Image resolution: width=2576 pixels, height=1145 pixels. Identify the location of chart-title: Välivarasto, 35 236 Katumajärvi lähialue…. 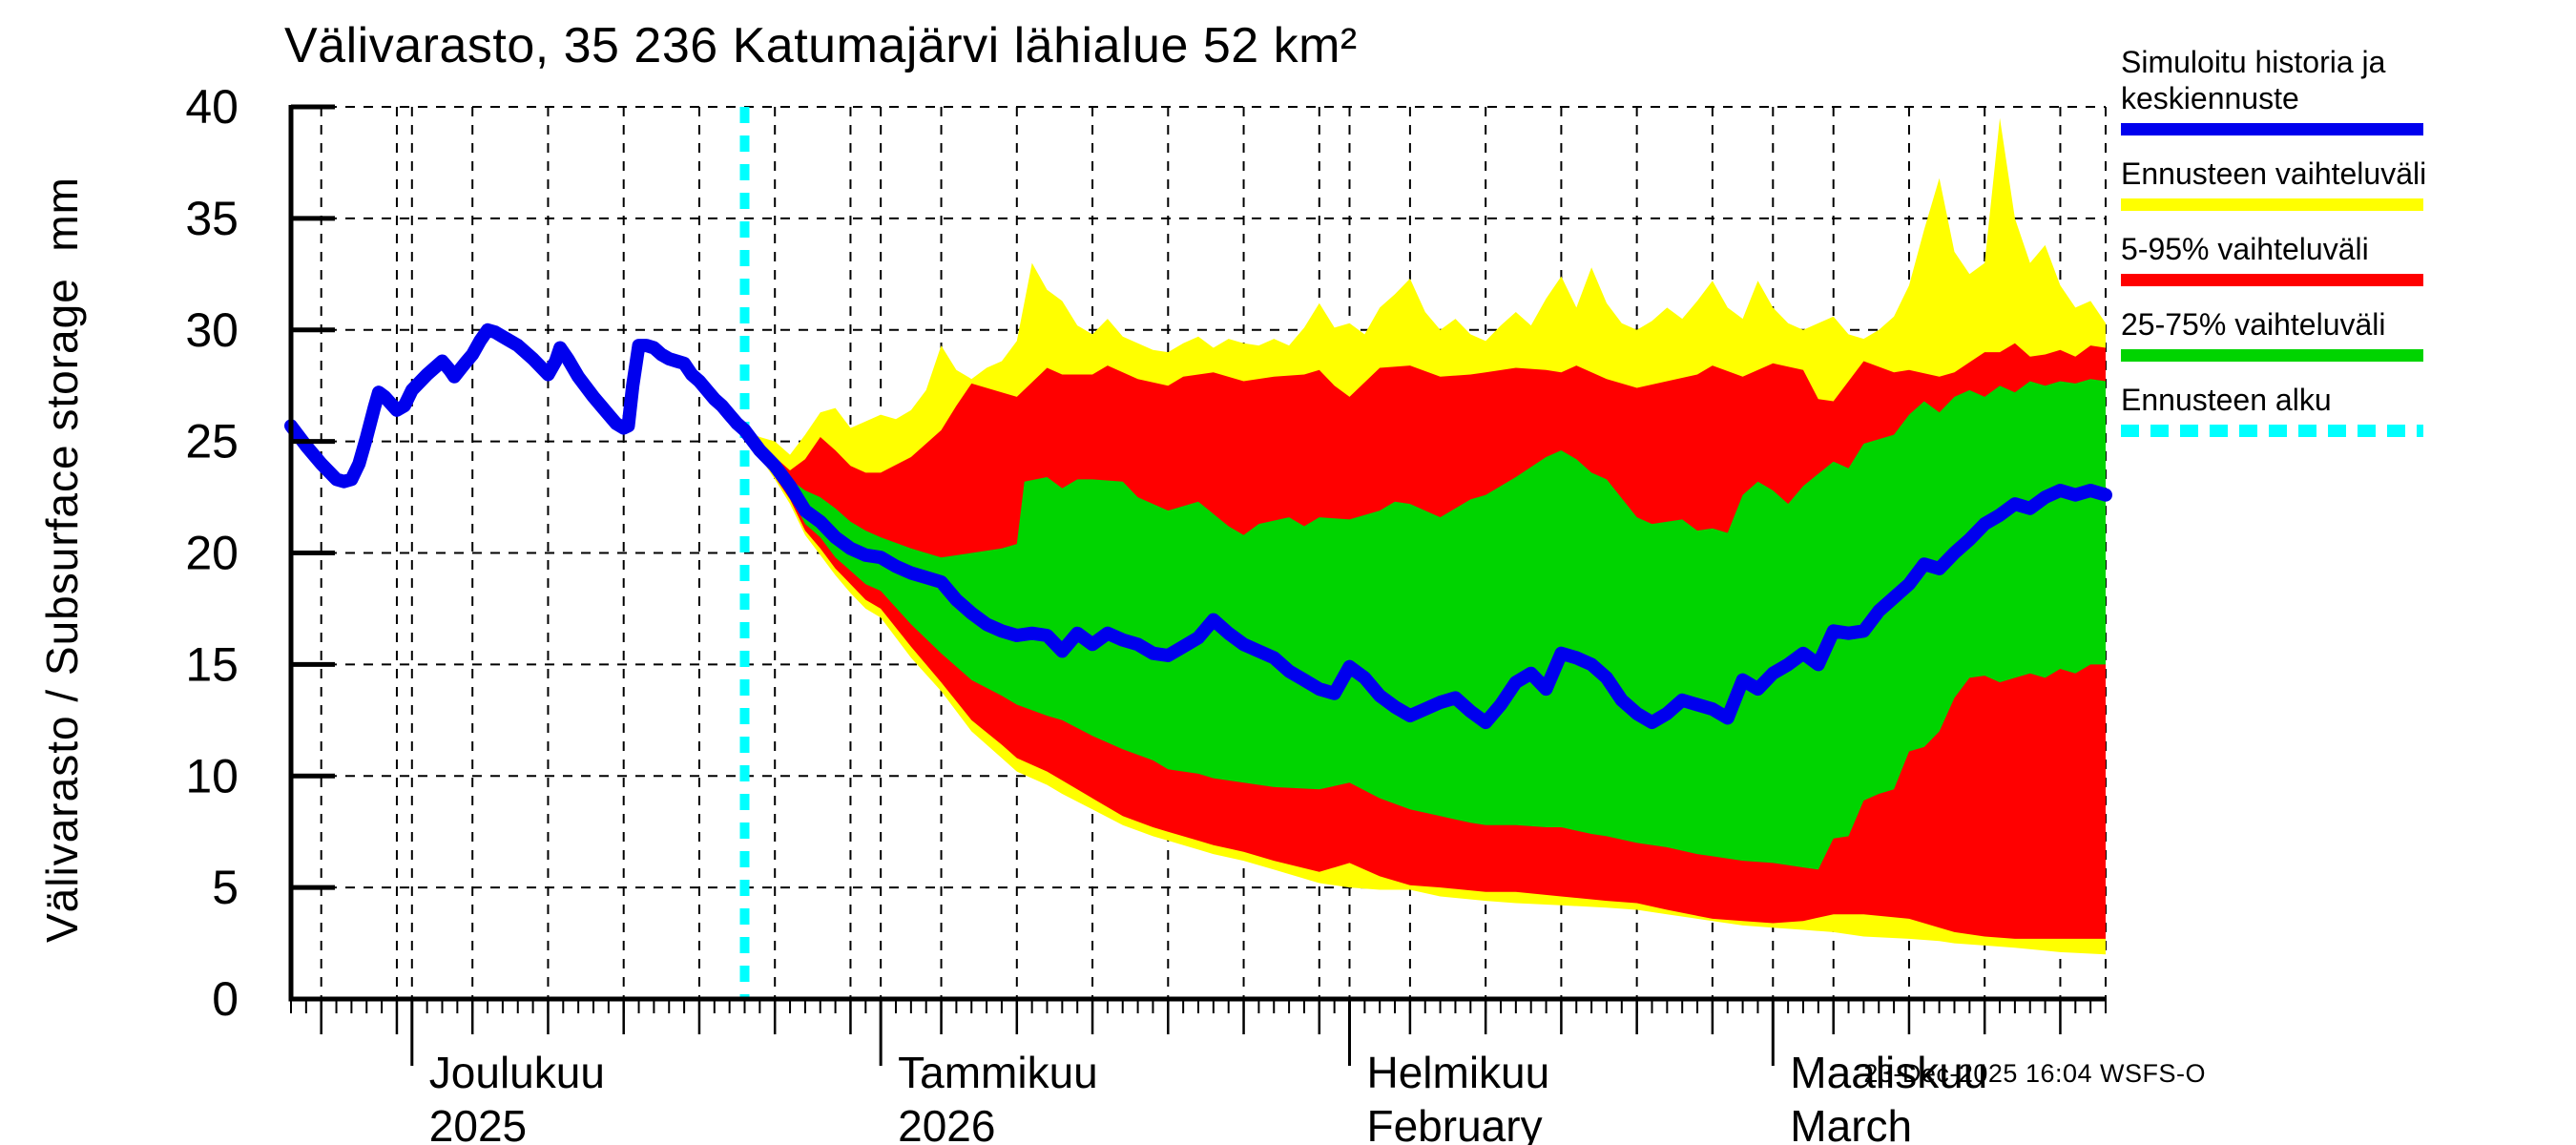
(821, 45).